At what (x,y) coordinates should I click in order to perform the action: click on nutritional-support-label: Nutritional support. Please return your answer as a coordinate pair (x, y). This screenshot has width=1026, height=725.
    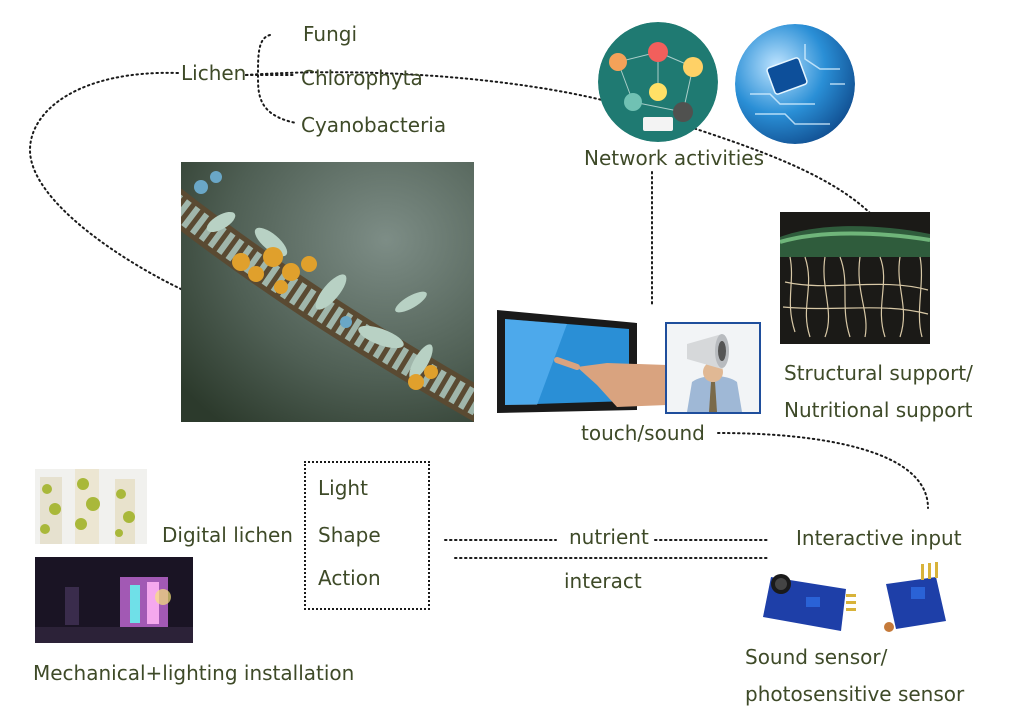
    Looking at the image, I should click on (878, 410).